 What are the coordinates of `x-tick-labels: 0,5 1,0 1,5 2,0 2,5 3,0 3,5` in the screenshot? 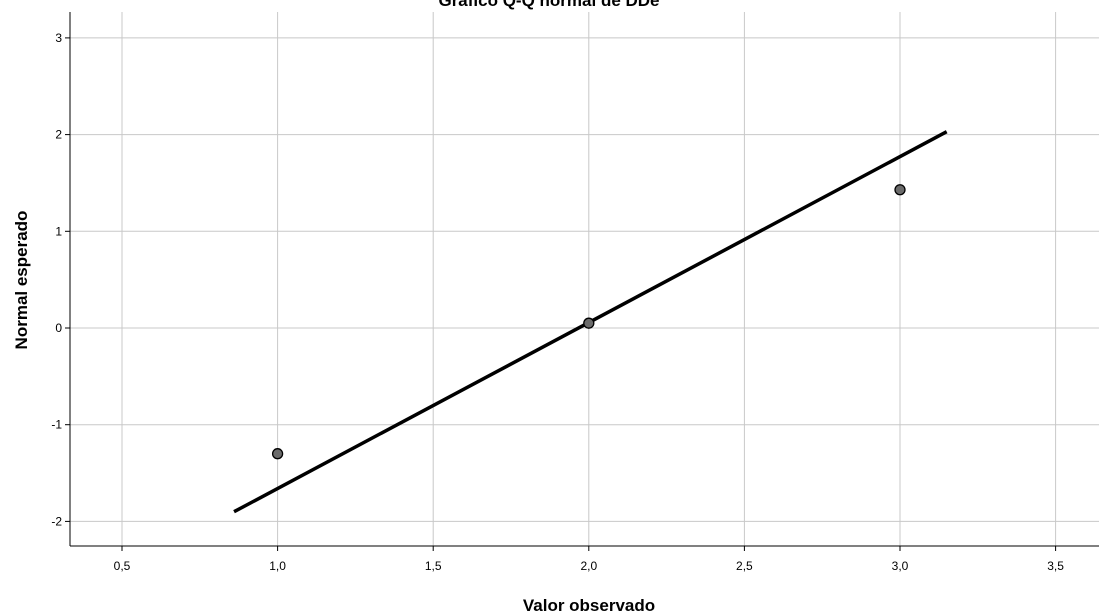 It's located at (589, 566).